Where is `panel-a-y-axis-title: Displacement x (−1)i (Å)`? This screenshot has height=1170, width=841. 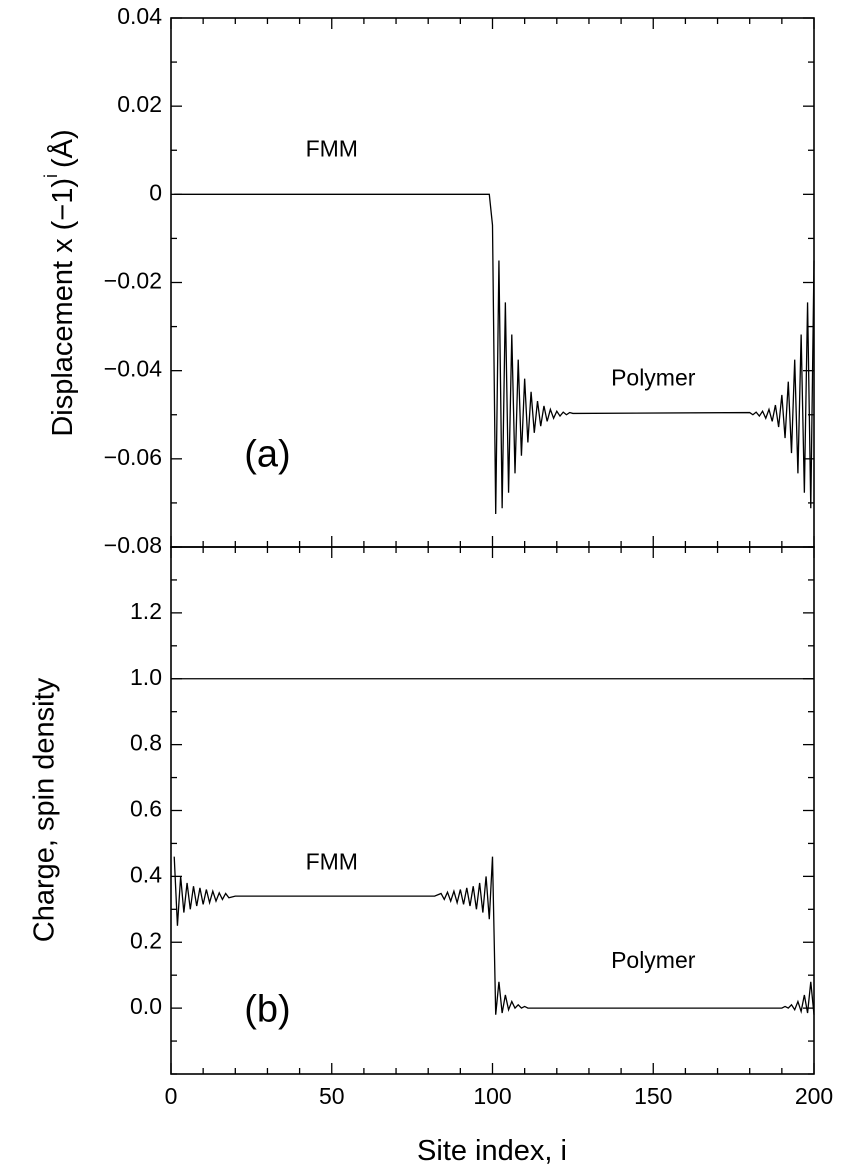 panel-a-y-axis-title: Displacement x (−1)i (Å) is located at coordinates (60, 282).